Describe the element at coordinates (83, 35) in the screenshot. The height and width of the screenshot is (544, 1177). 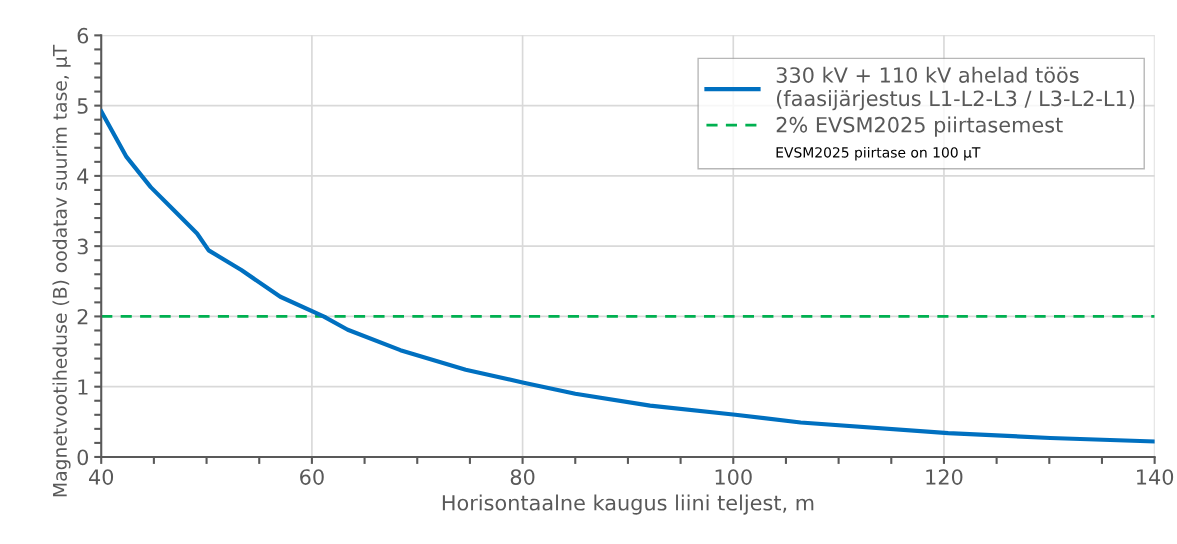
I see `y-tick-label: 6` at that location.